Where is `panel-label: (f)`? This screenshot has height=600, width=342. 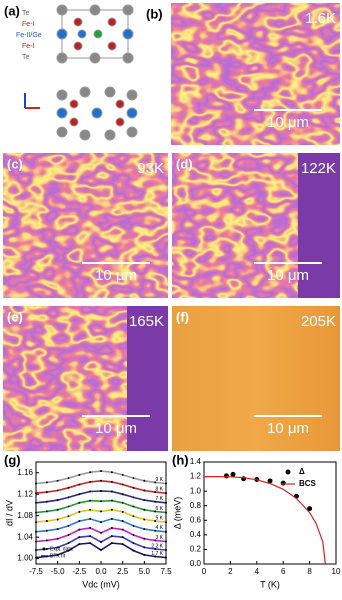
panel-label: (f) is located at coordinates (182, 316).